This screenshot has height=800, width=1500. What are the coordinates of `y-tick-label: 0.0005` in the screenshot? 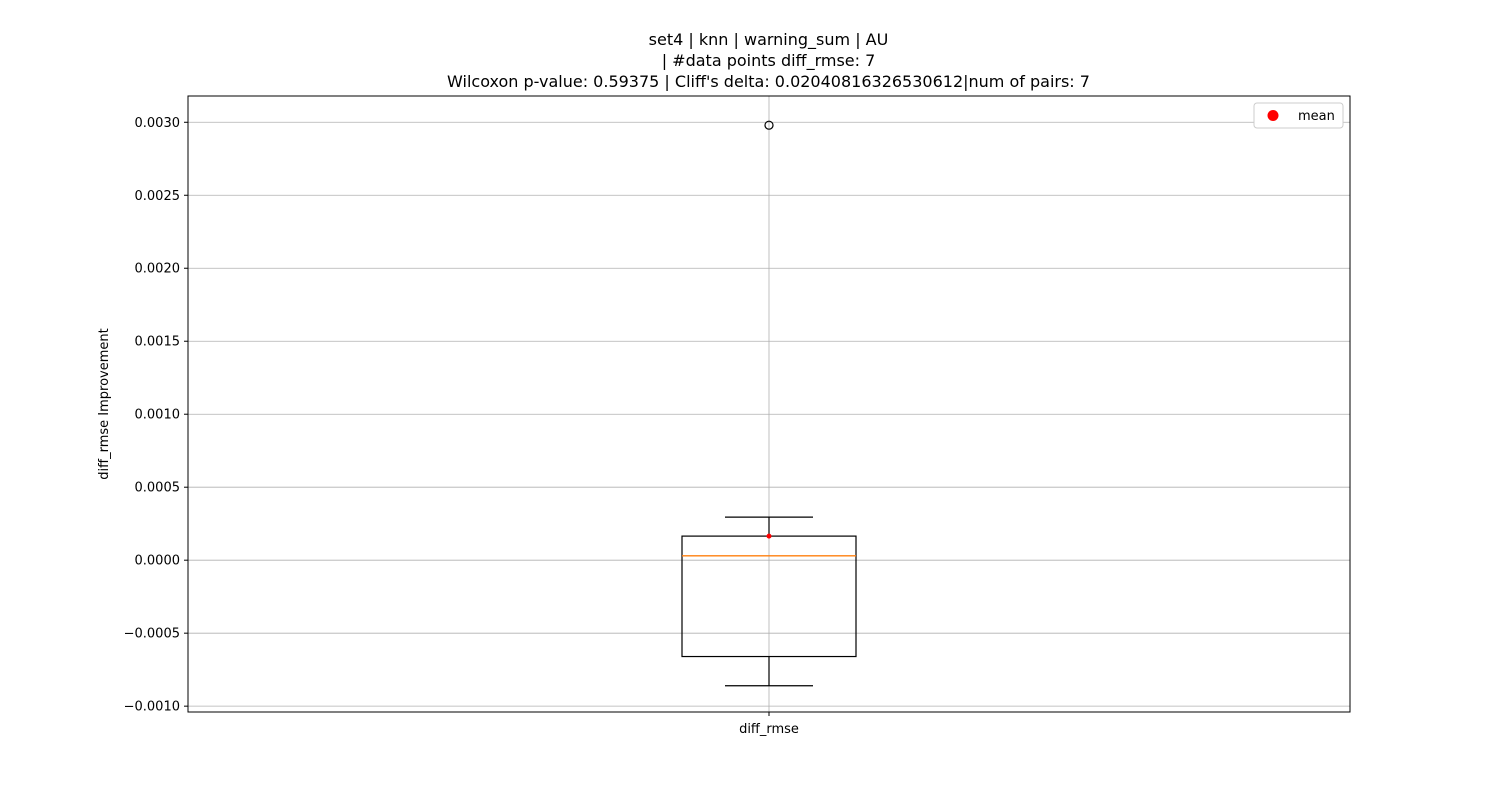 It's located at (158, 488).